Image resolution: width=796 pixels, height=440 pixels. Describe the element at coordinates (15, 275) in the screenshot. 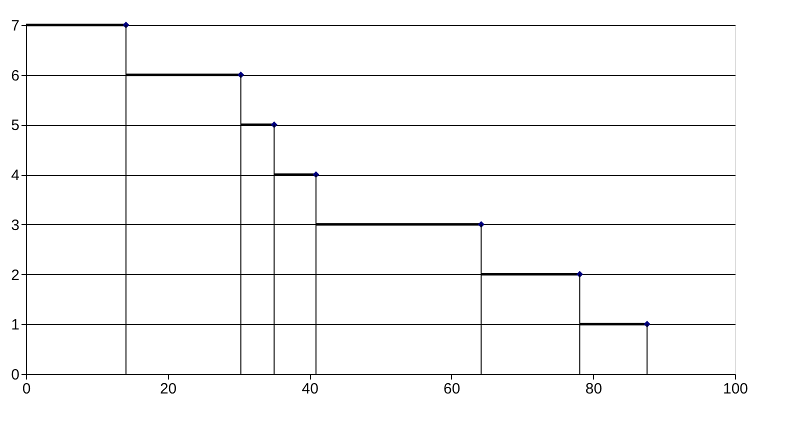

I see `y-tick-label: 2` at that location.